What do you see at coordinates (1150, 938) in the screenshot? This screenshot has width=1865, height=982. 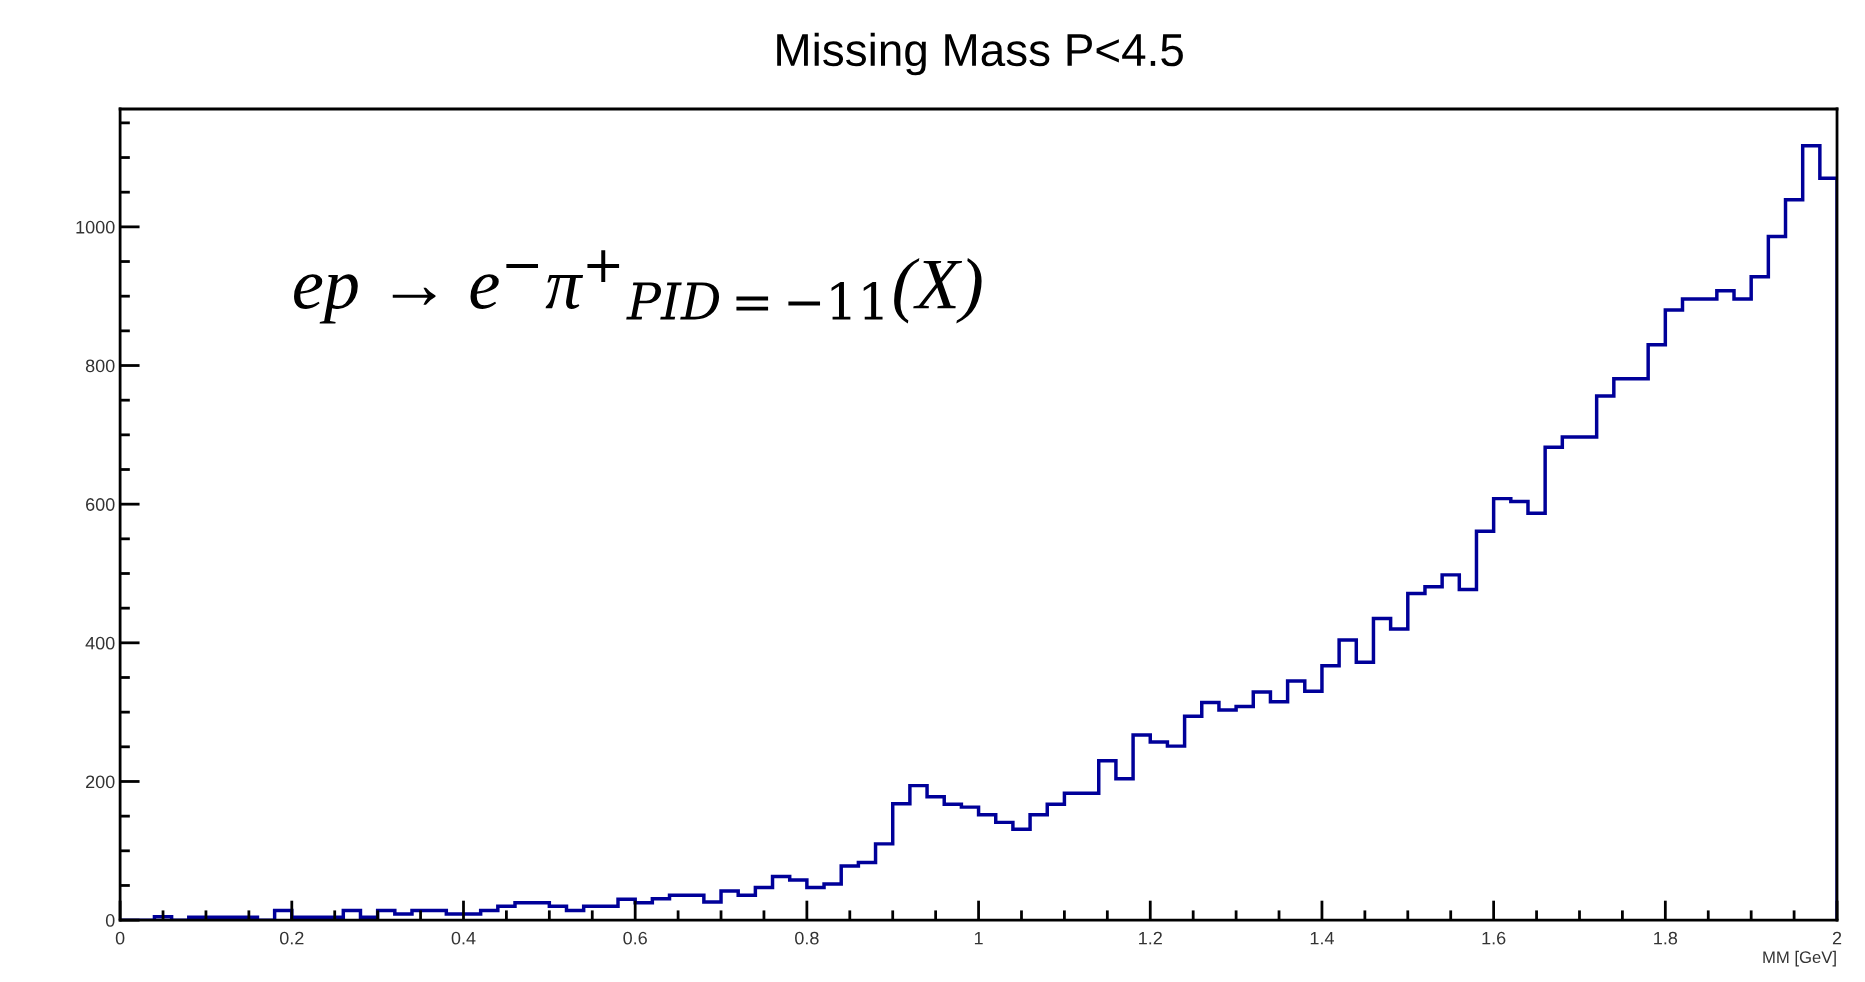 I see `x-tick-label: 1.2` at bounding box center [1150, 938].